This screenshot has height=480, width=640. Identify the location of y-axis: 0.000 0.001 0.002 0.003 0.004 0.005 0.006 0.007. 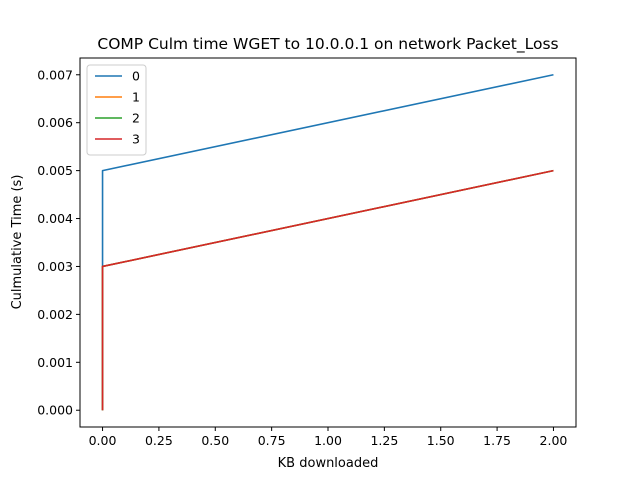
(58, 242).